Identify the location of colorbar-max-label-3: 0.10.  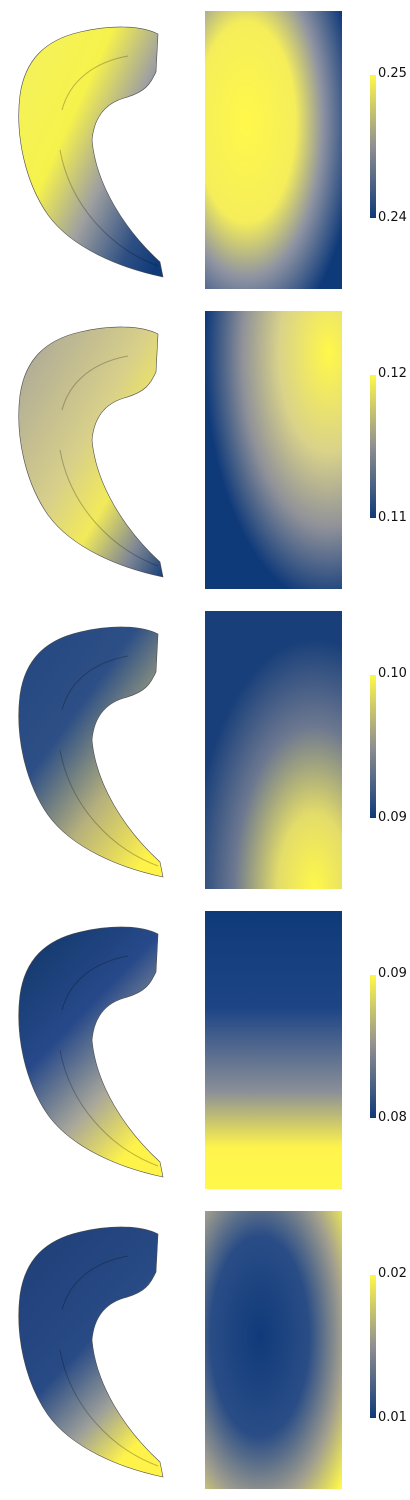
(392, 673).